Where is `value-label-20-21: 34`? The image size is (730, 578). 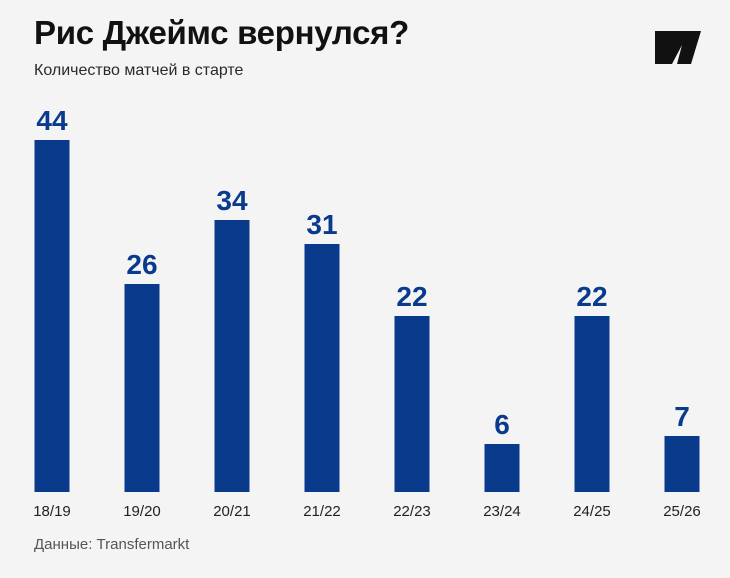 value-label-20-21: 34 is located at coordinates (232, 200).